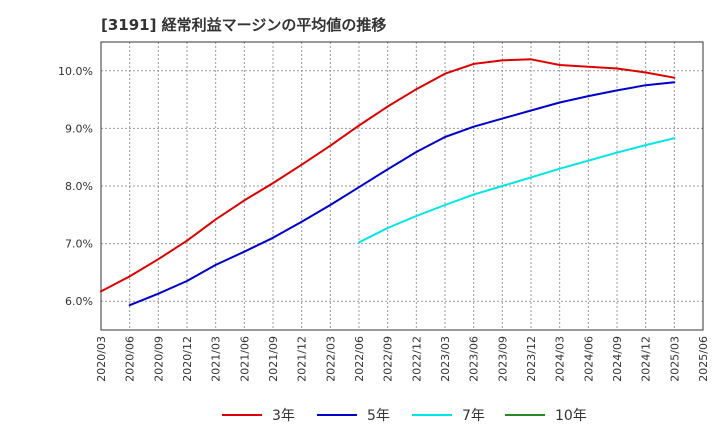 The width and height of the screenshot is (720, 440). Describe the element at coordinates (79, 128) in the screenshot. I see `y-tick-label: 9.0%` at that location.